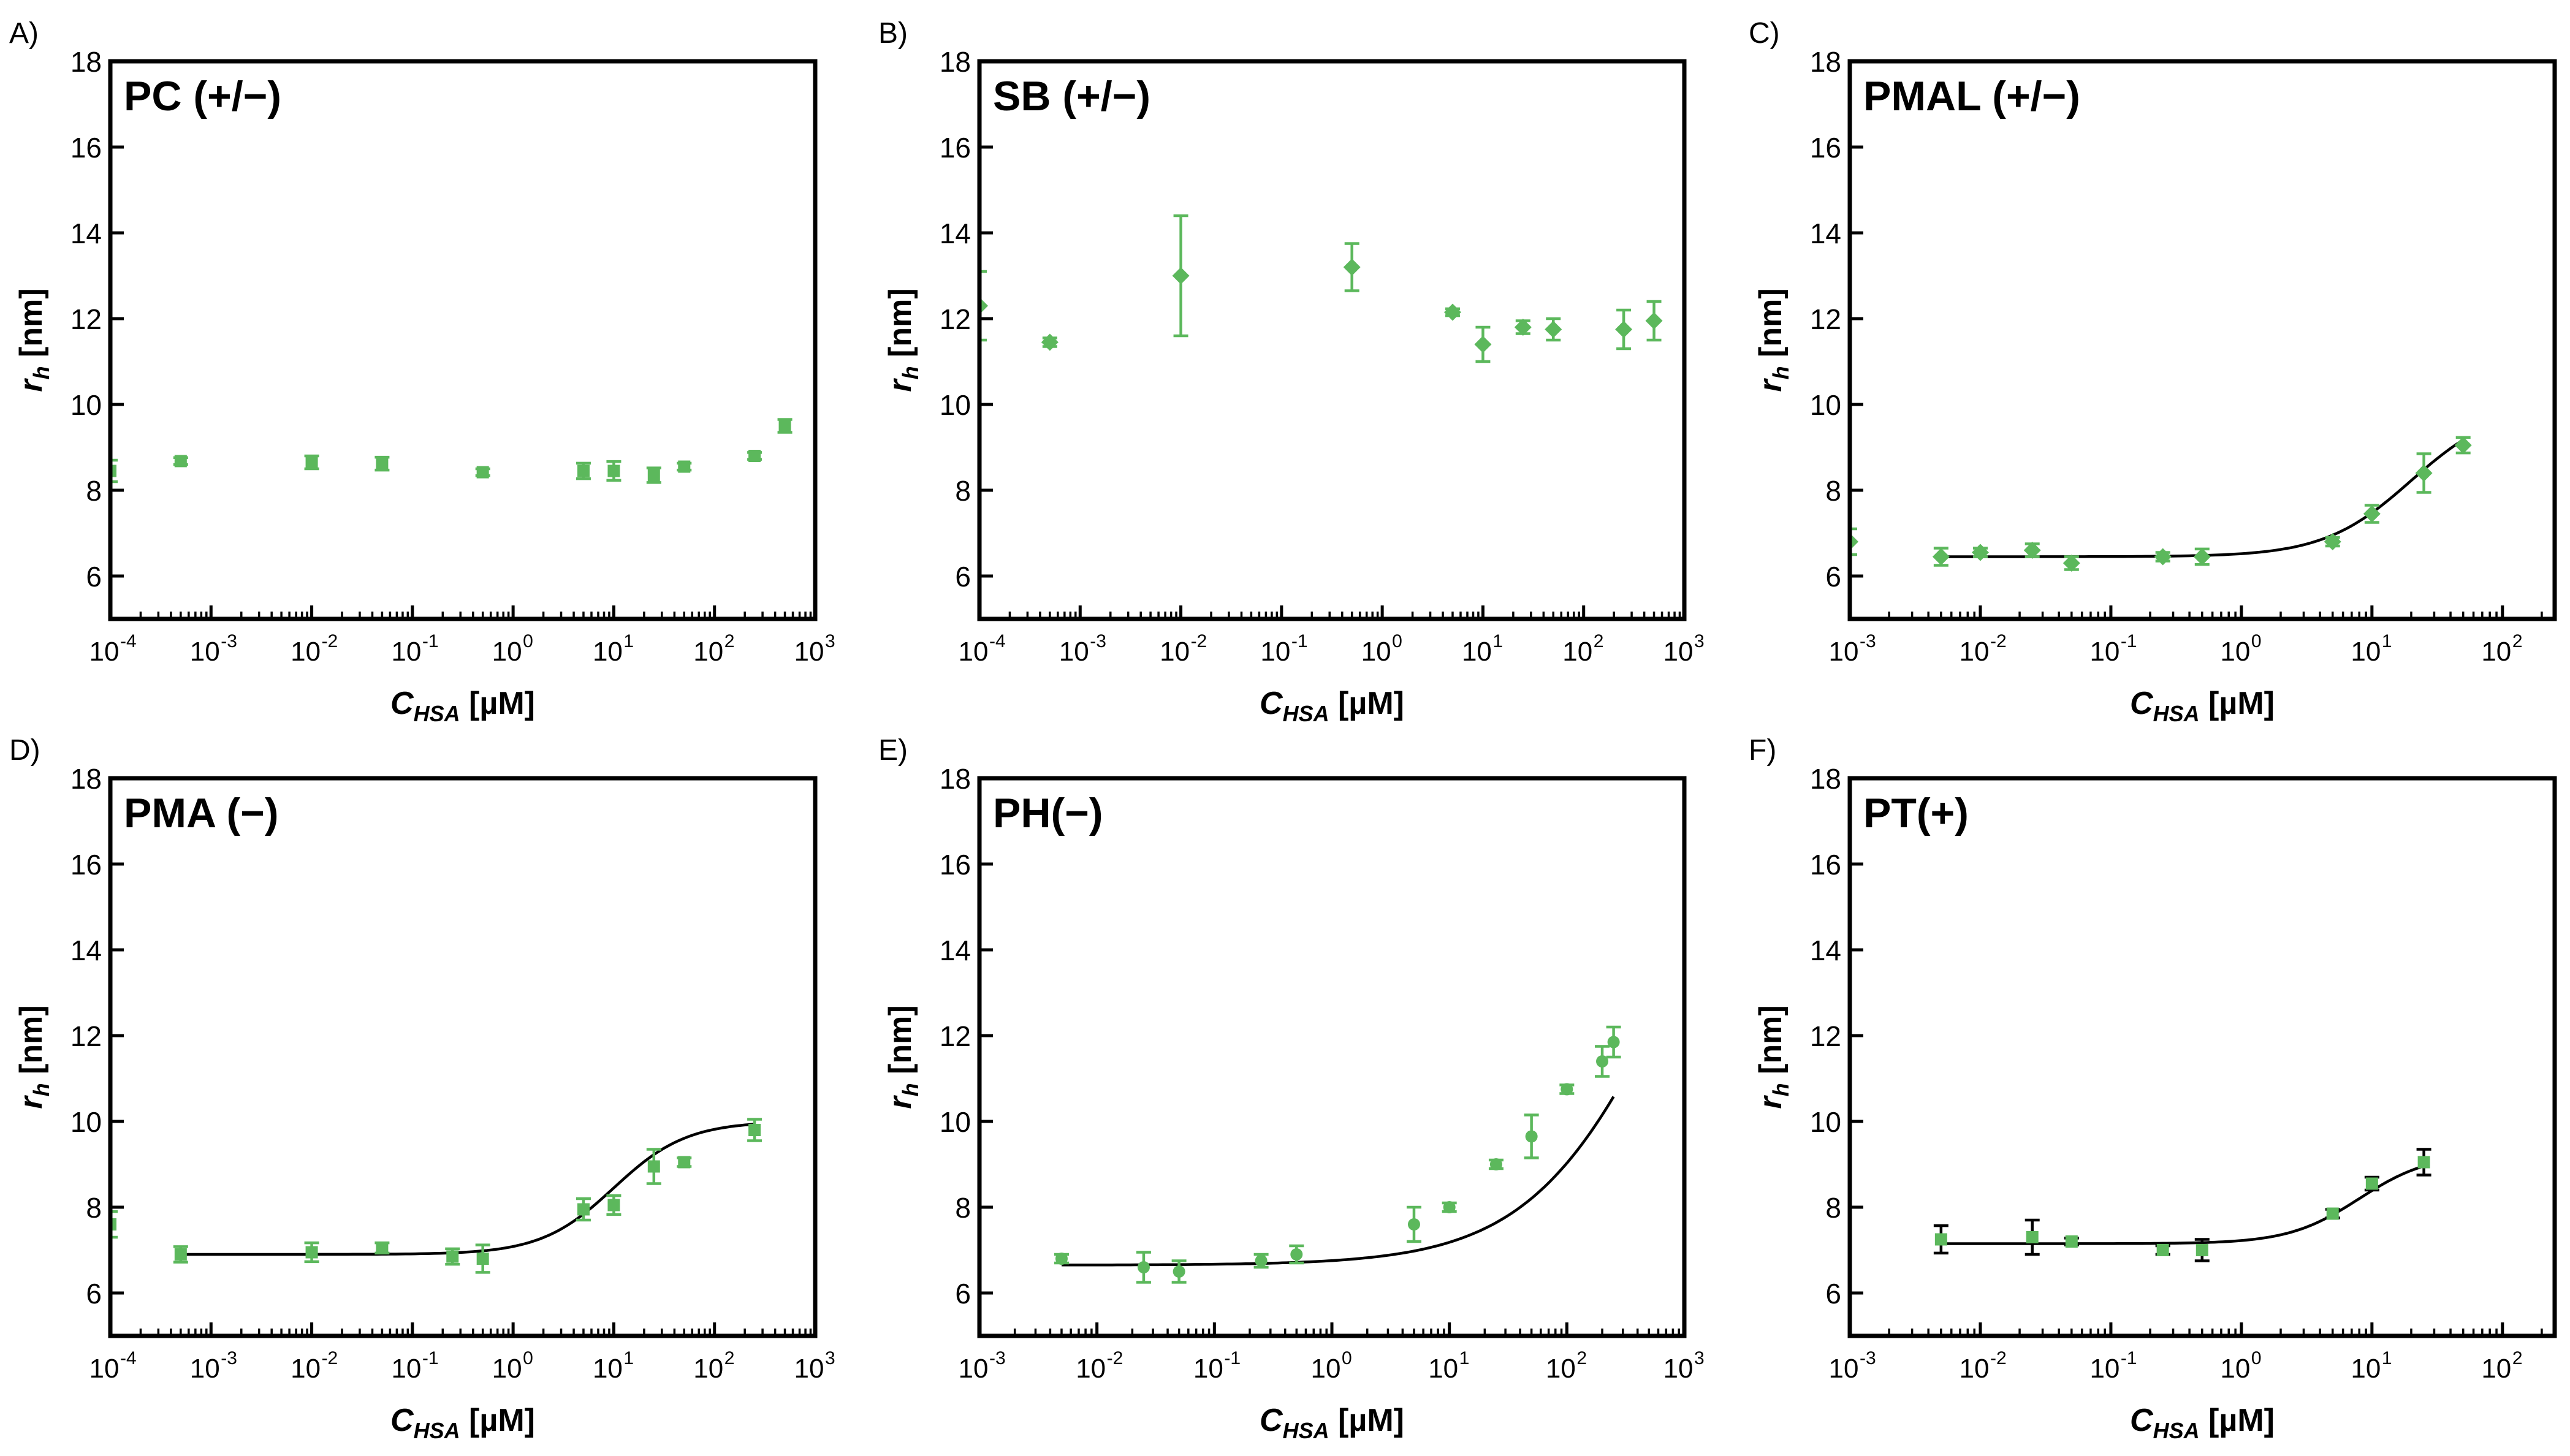  What do you see at coordinates (1048, 813) in the screenshot?
I see `panel-title: PH(−)` at bounding box center [1048, 813].